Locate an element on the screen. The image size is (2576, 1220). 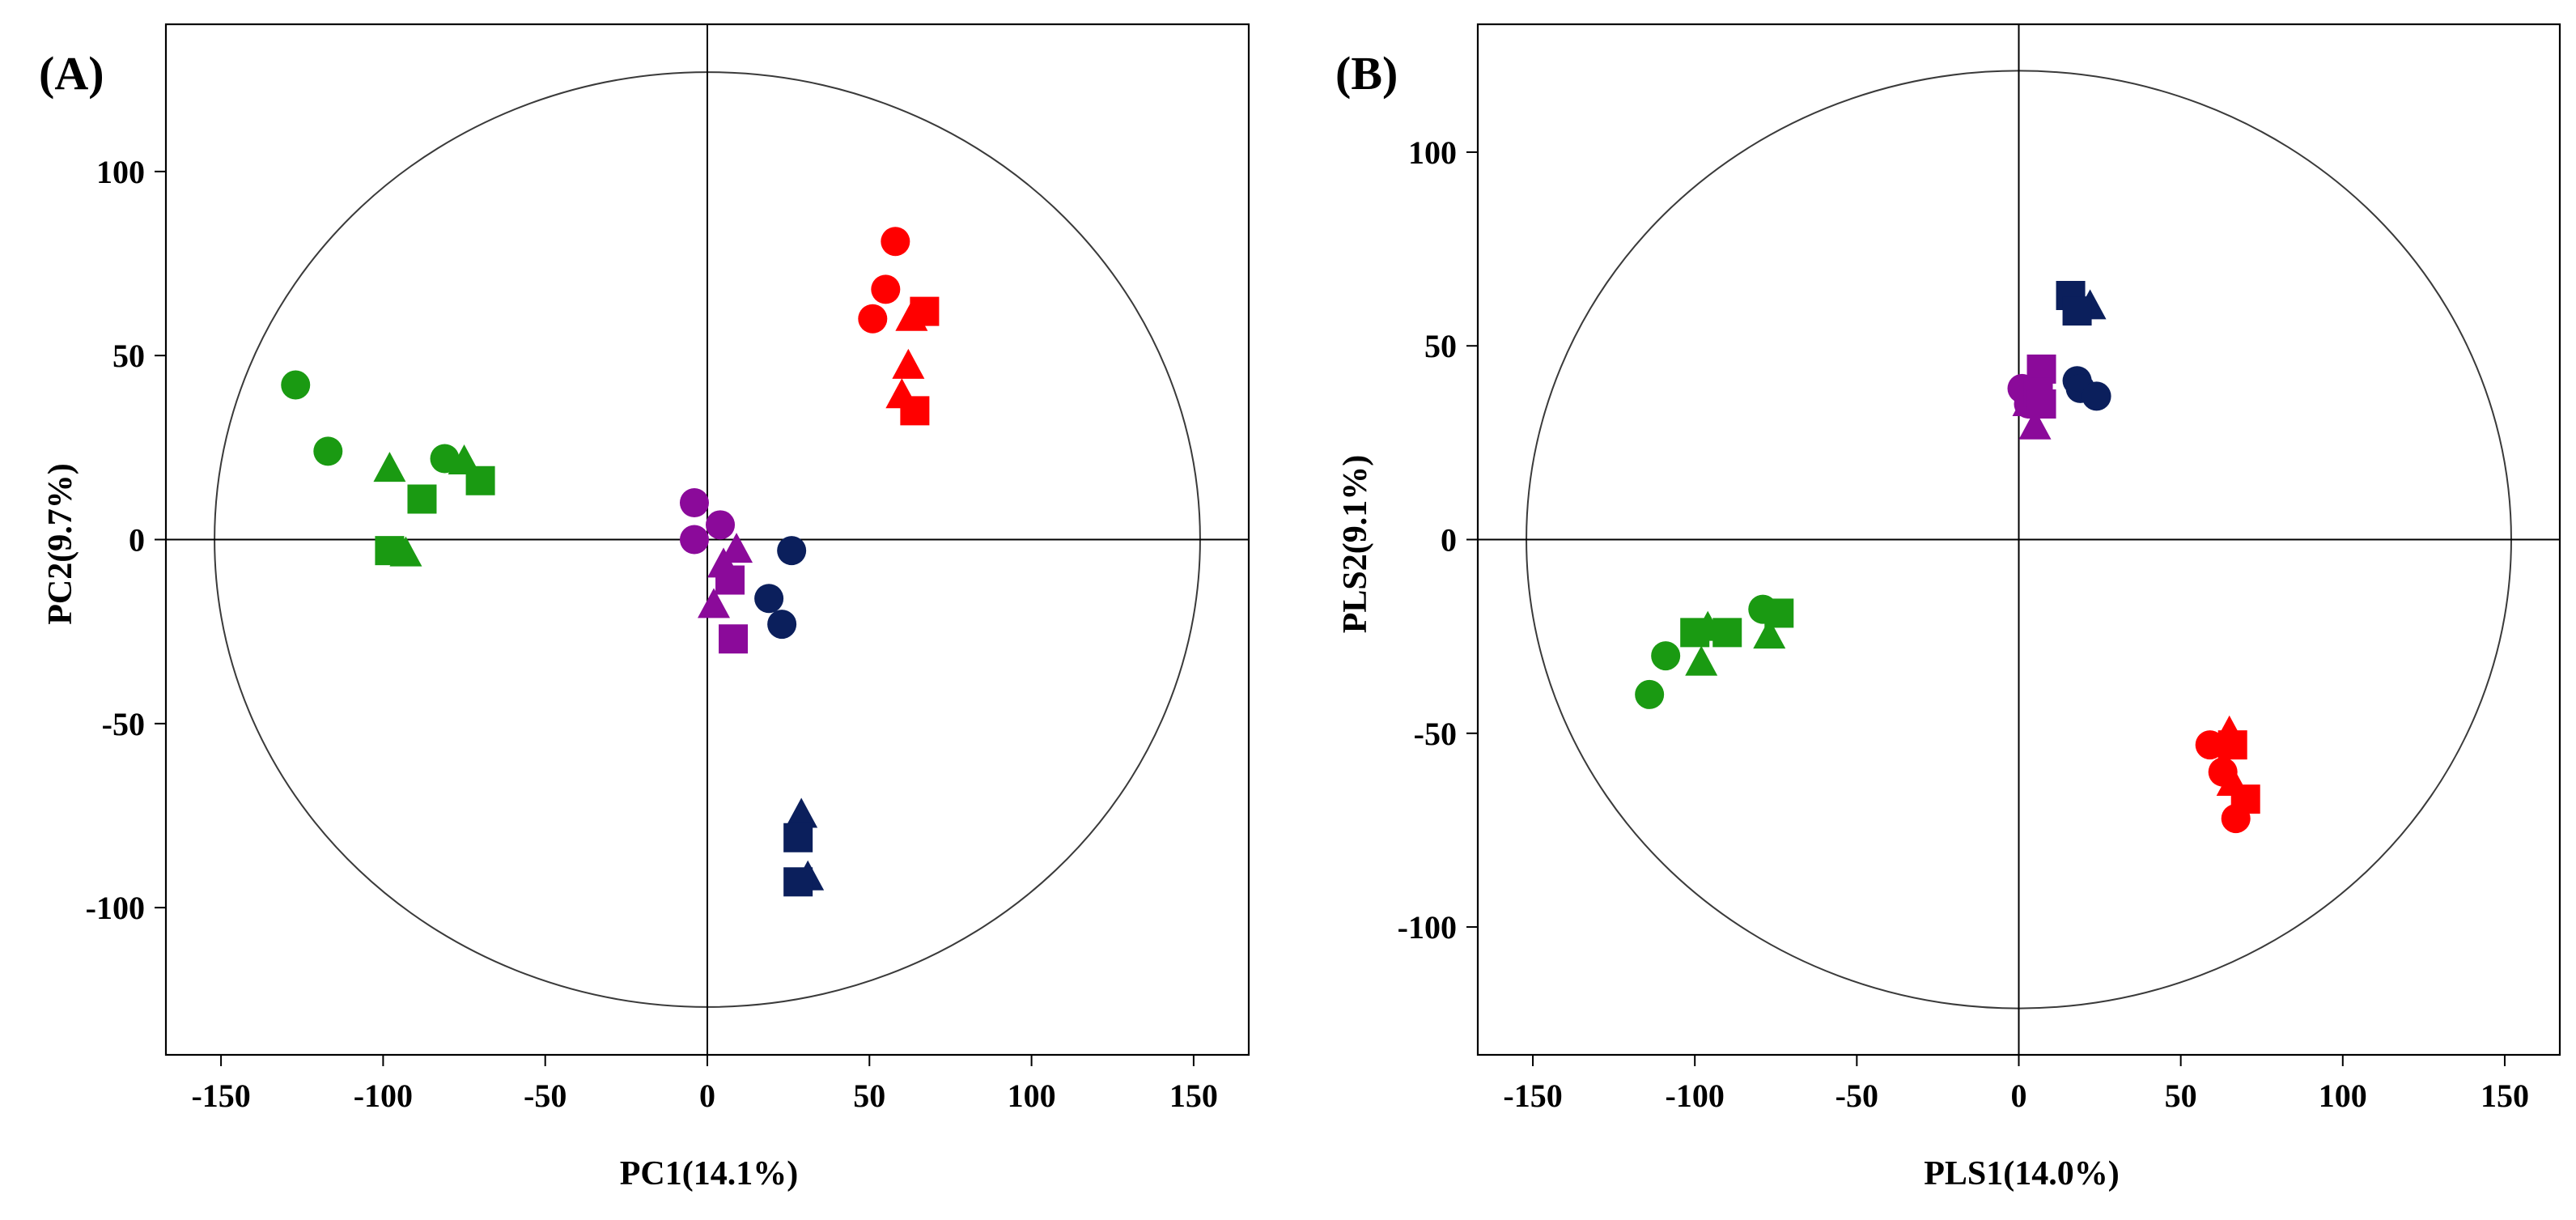
panel-b-x-tick-label: 0 is located at coordinates (2019, 1096).